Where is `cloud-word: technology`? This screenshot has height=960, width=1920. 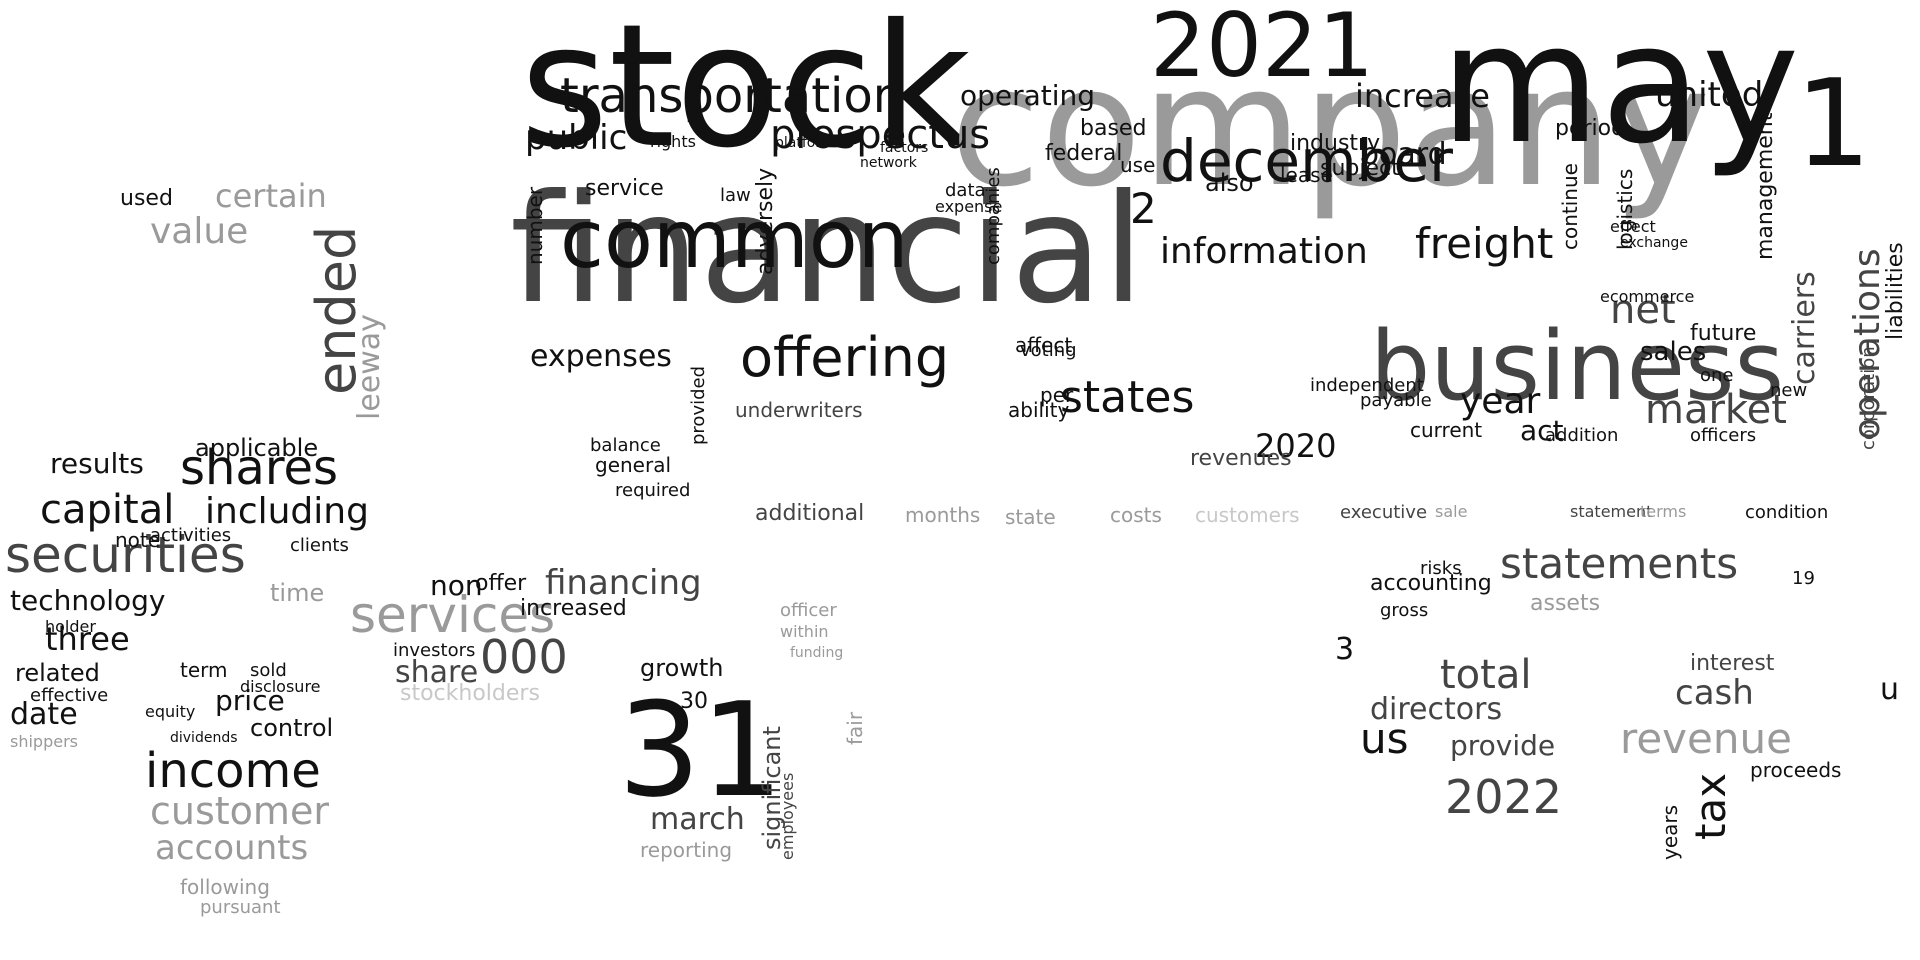 cloud-word: technology is located at coordinates (88, 600).